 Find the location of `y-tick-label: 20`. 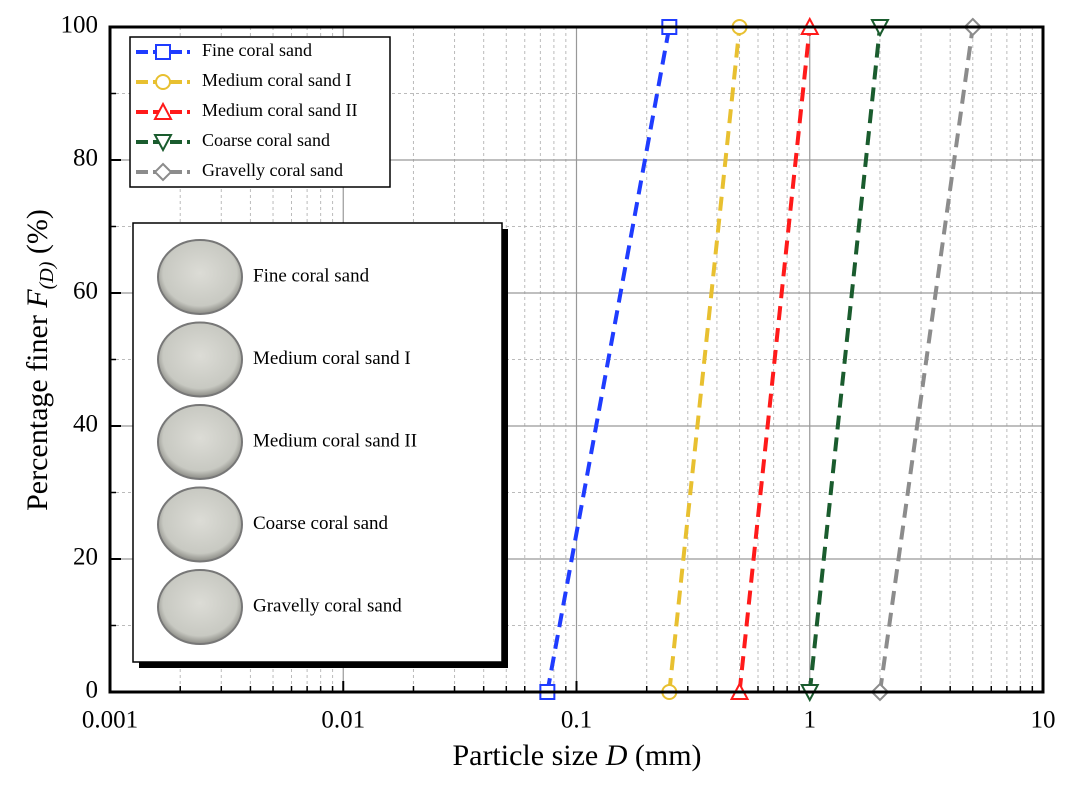

y-tick-label: 20 is located at coordinates (85, 557).